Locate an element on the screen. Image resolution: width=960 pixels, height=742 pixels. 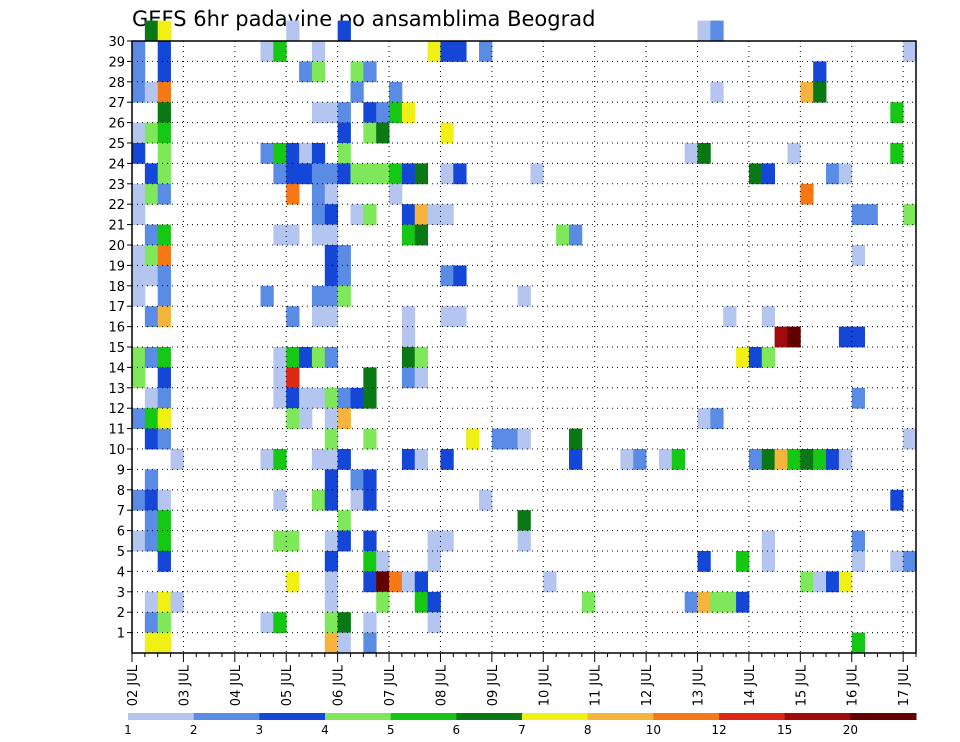
x-tick-label: 02 JUL is located at coordinates (133, 685).